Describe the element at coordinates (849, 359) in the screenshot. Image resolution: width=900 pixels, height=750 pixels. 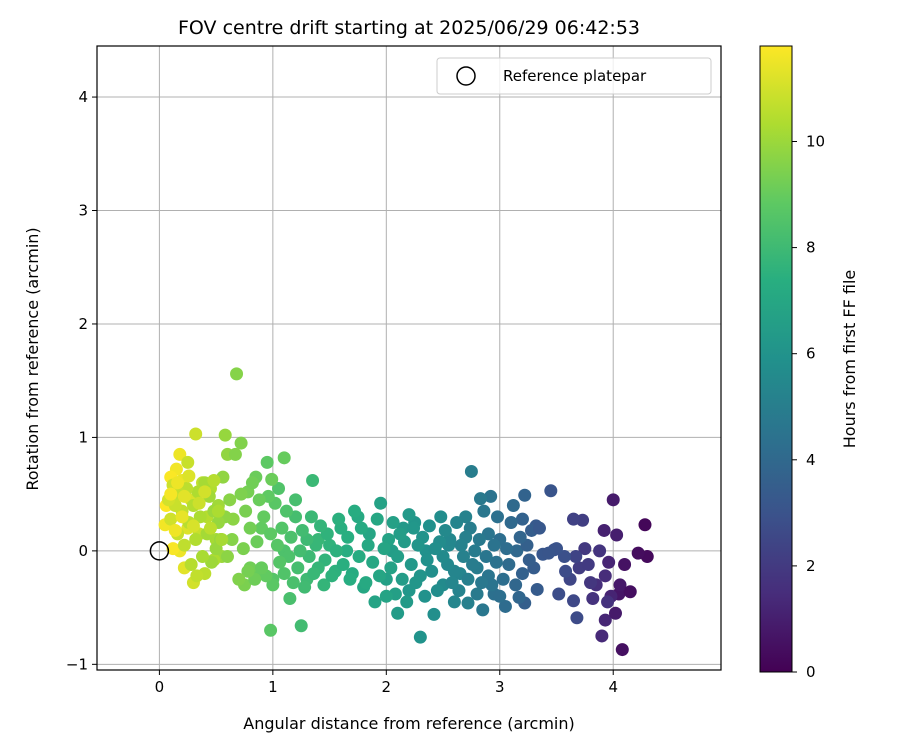
I see `colorbar-label: Hours from first FF file` at that location.